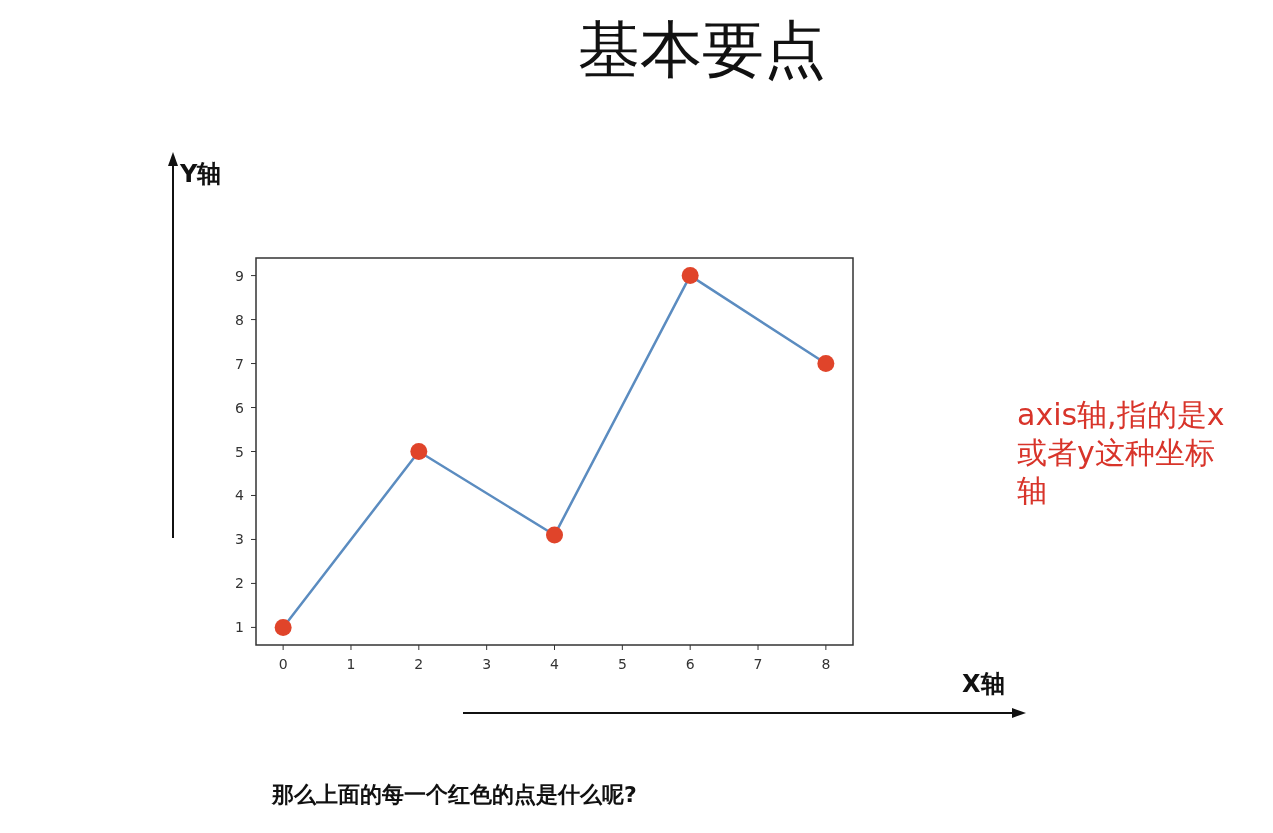  What do you see at coordinates (555, 664) in the screenshot?
I see `x-tick-label: 4` at bounding box center [555, 664].